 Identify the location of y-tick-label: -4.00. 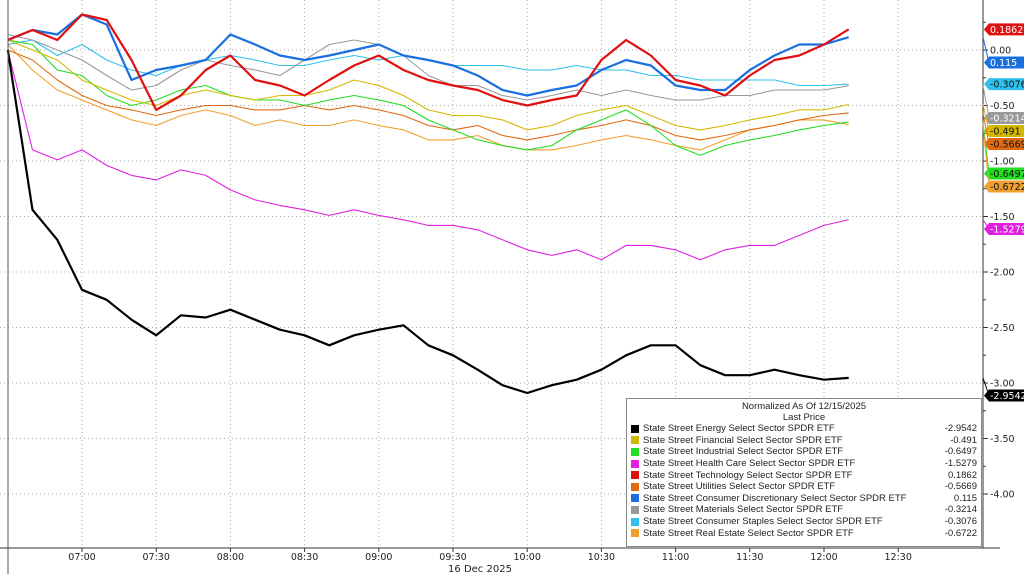
(1002, 495).